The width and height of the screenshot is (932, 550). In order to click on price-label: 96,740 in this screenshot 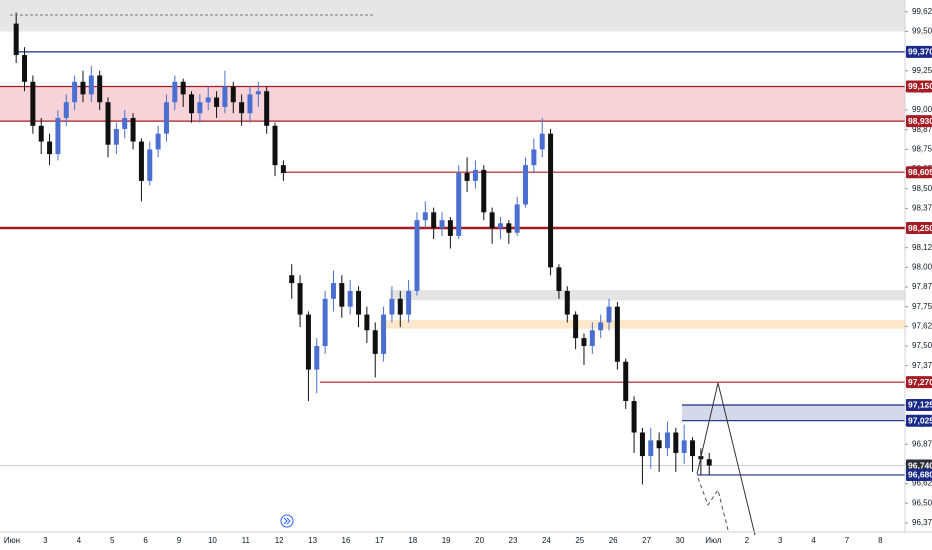, I will do `click(920, 465)`.